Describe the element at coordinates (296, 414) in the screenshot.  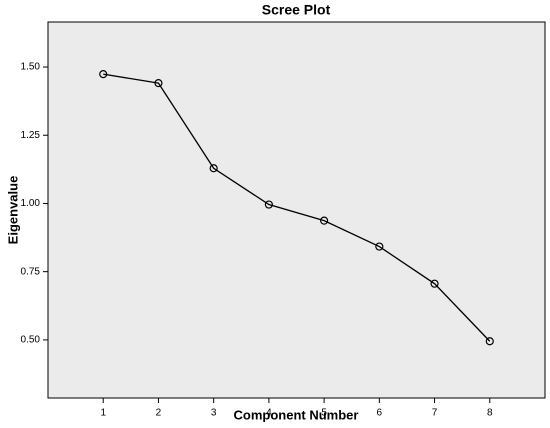
I see `x-axis-label: Component Number` at that location.